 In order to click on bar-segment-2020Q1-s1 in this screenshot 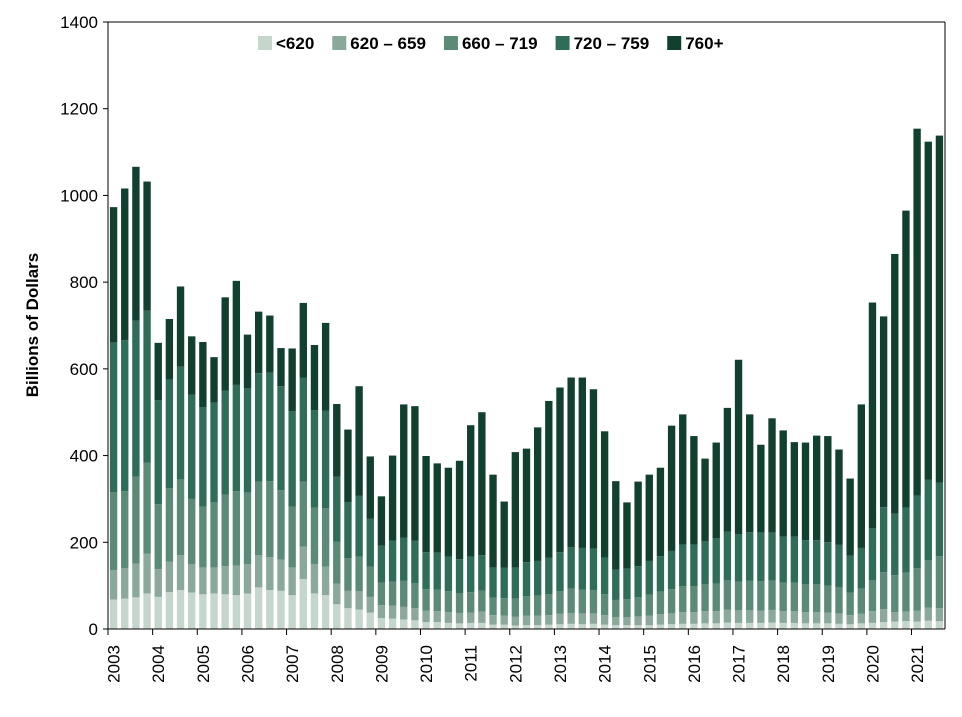, I will do `click(872, 617)`.